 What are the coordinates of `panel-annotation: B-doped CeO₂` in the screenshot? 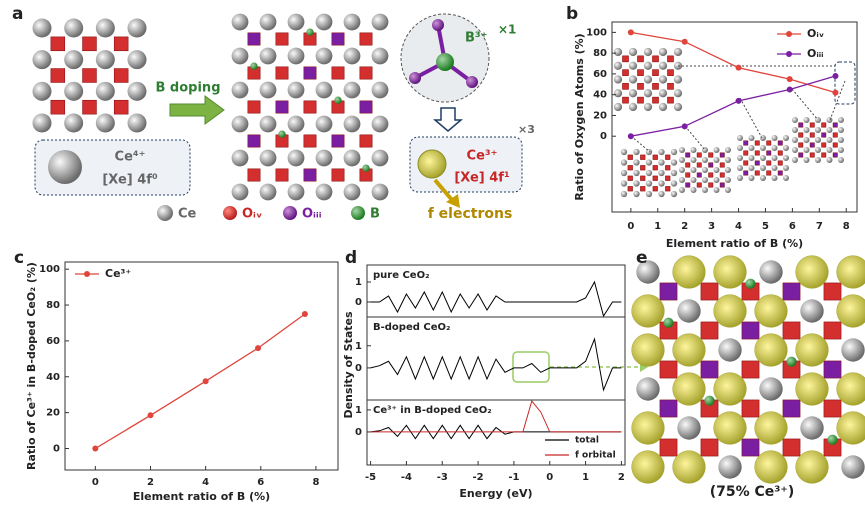 It's located at (411, 327).